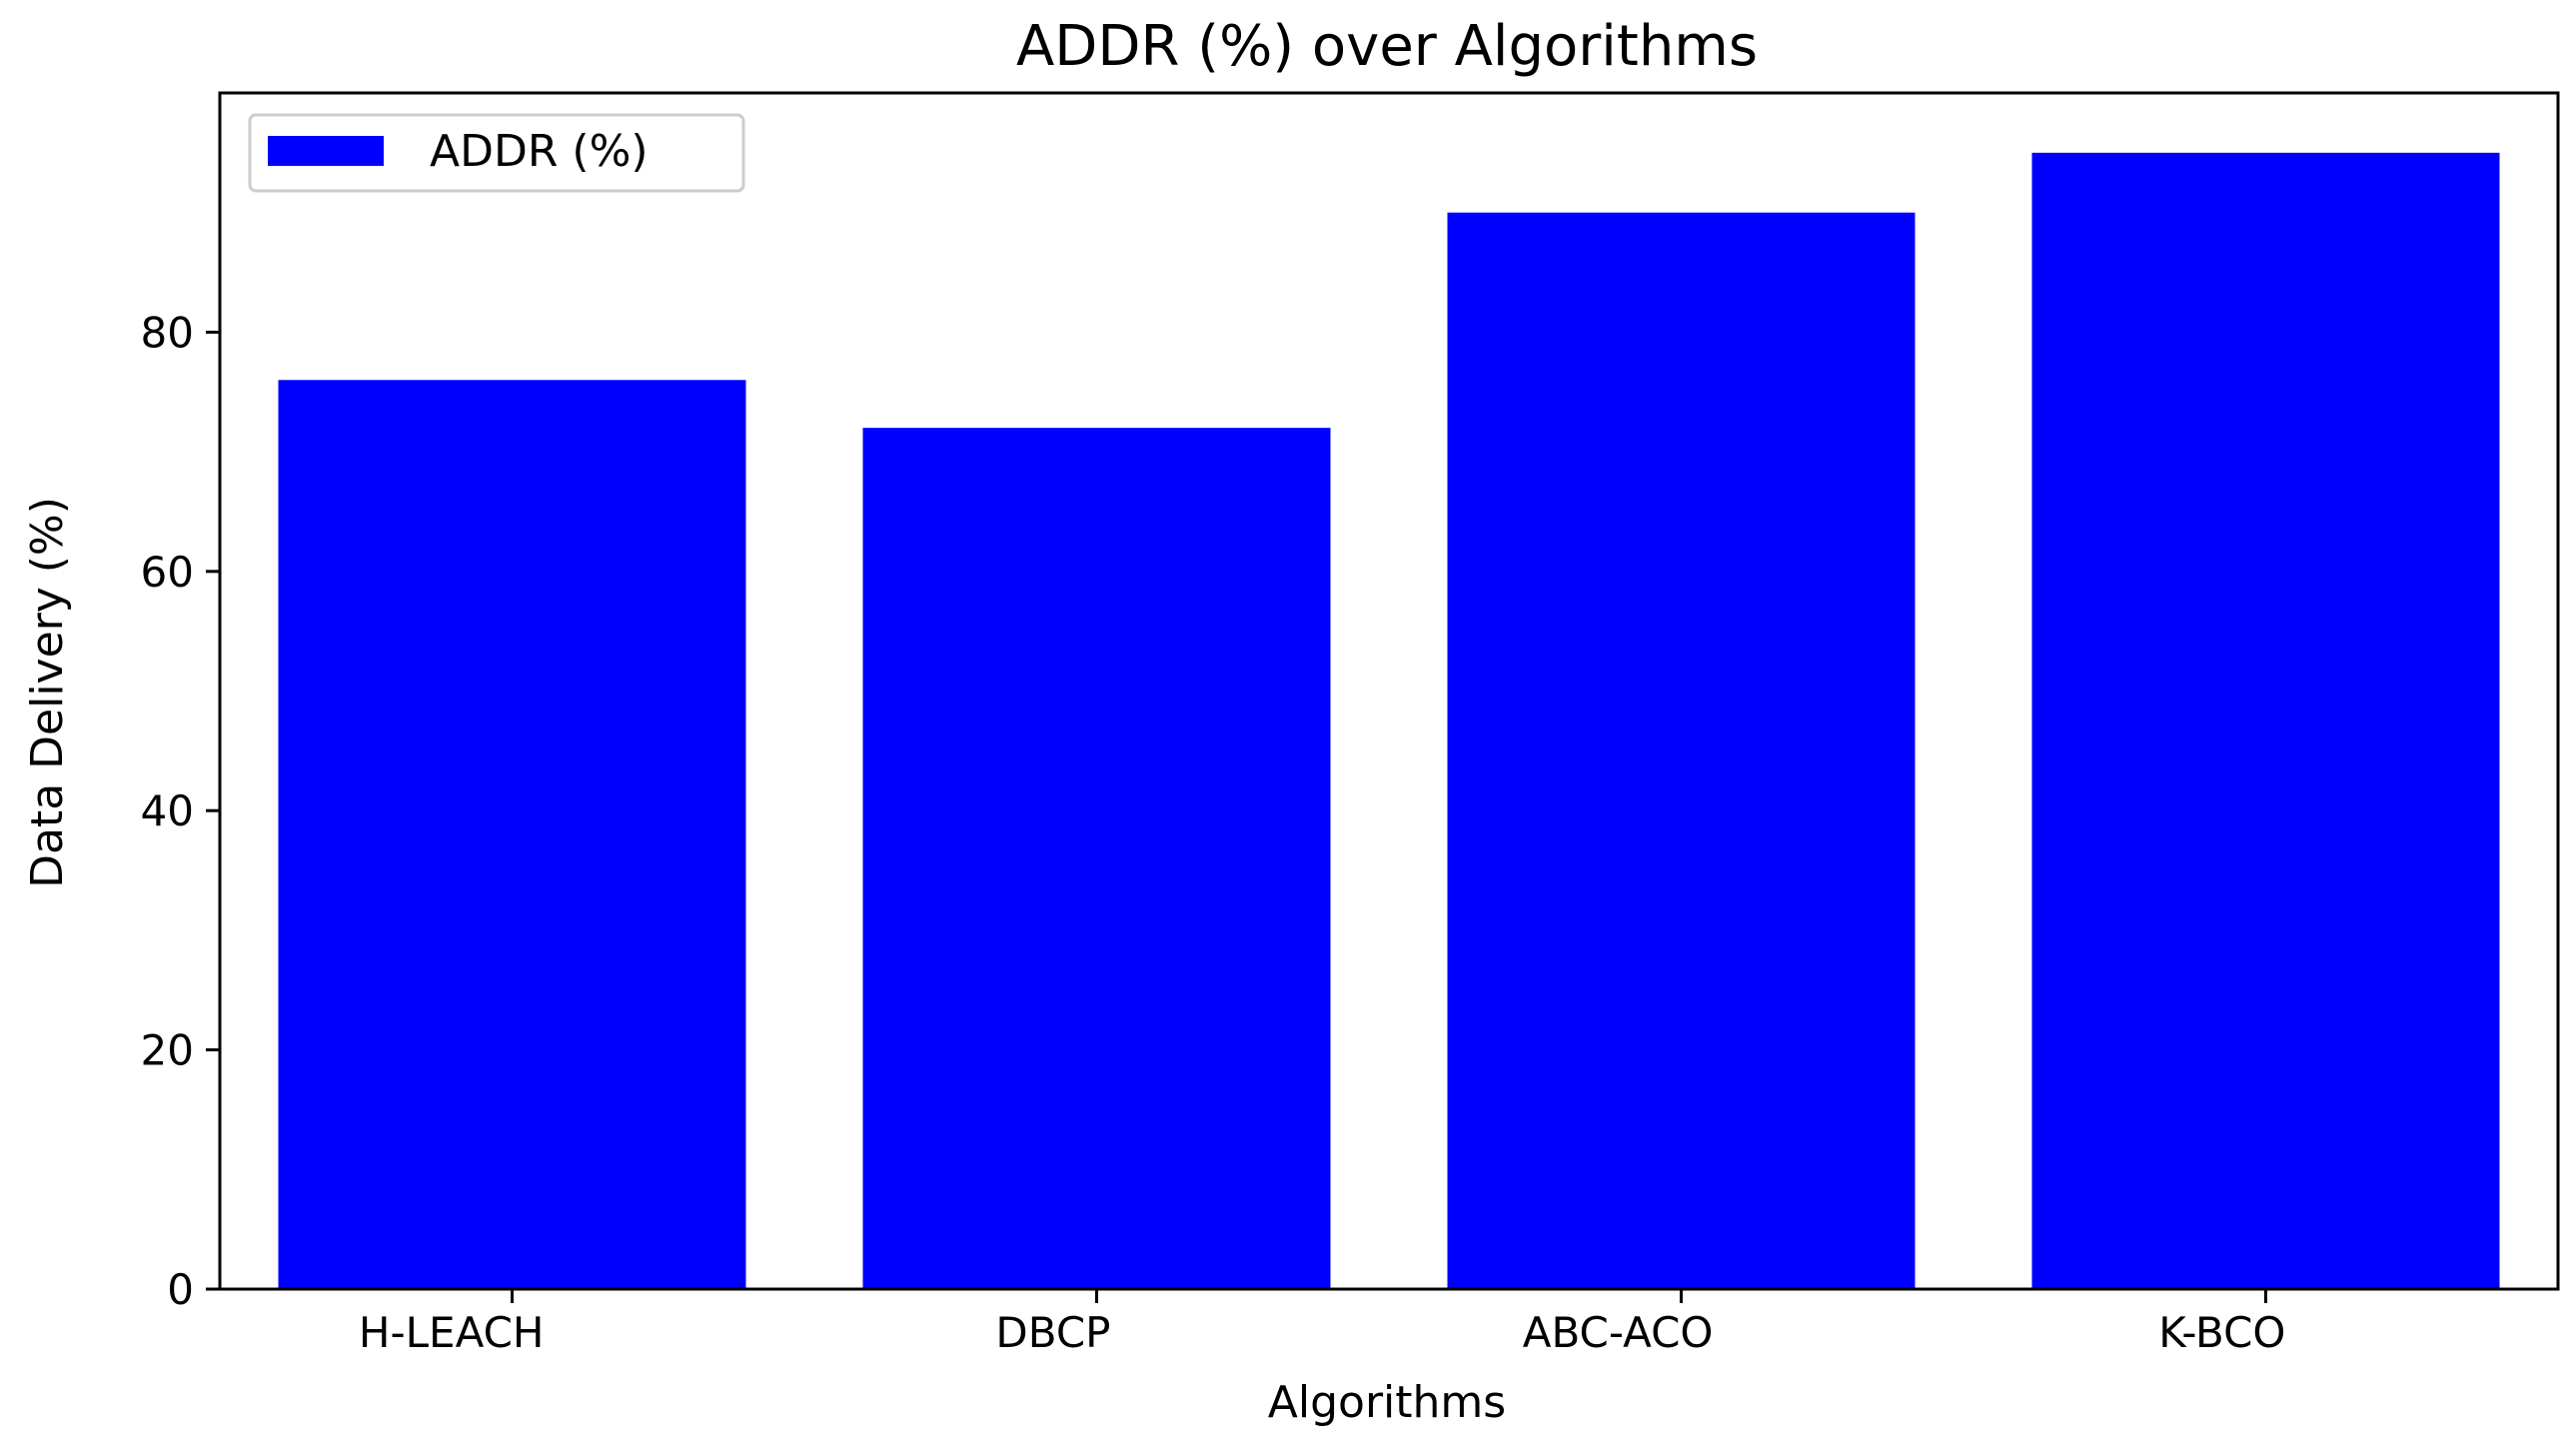 This screenshot has height=1445, width=2576. What do you see at coordinates (1052, 1332) in the screenshot?
I see `x-tick-label: DBCP` at bounding box center [1052, 1332].